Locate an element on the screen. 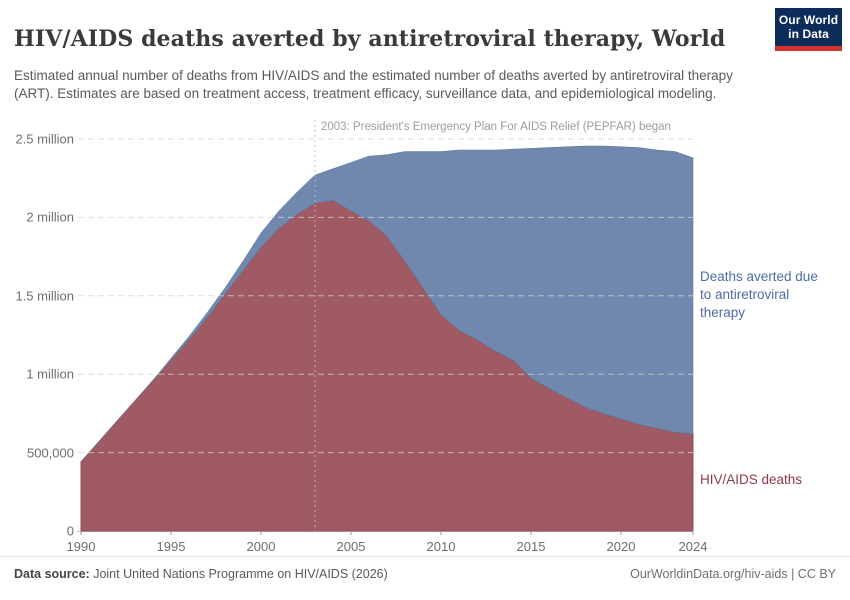 The height and width of the screenshot is (600, 850). owid-logo-text: Our World in Data is located at coordinates (808, 27).